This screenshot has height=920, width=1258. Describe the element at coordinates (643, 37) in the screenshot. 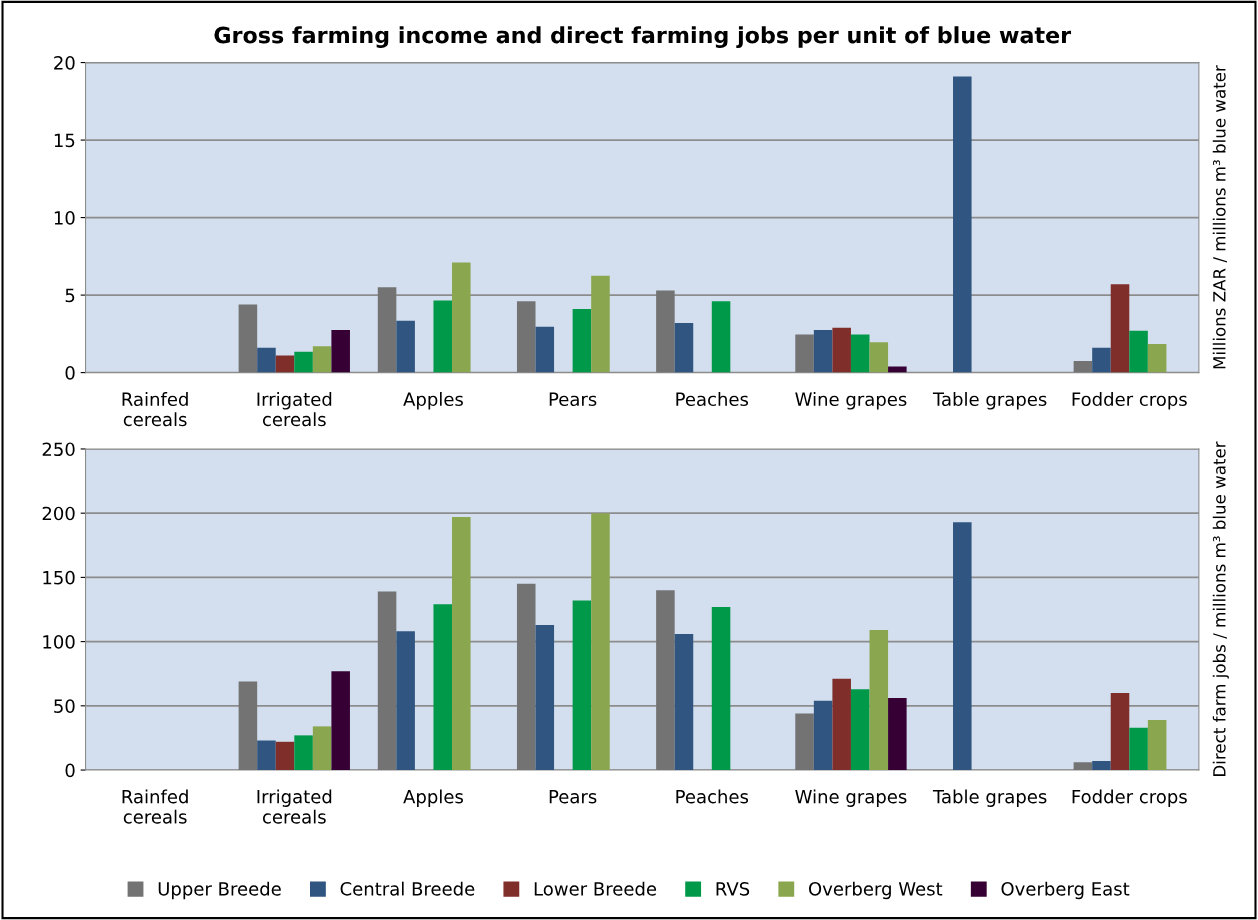

I see `chart-title: Gross farming income and direct farming jobs per unit of blue water` at that location.